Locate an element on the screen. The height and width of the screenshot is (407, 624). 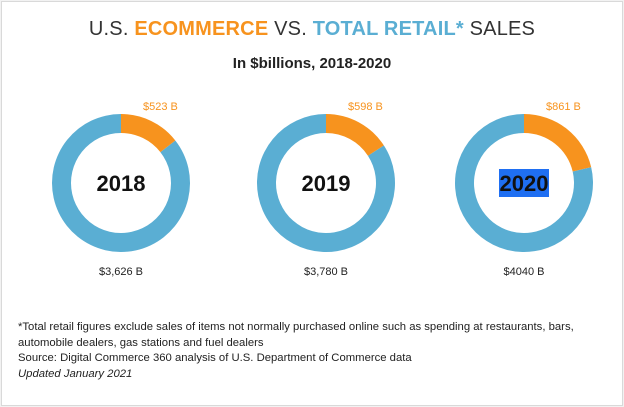
title-middle: VS. is located at coordinates (290, 29).